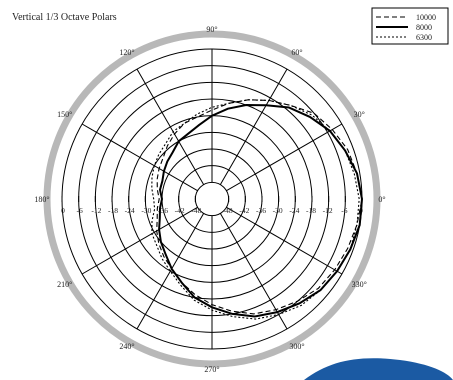 This screenshot has width=453, height=380. What do you see at coordinates (211, 369) in the screenshot?
I see `angle-label: 270°` at bounding box center [211, 369].